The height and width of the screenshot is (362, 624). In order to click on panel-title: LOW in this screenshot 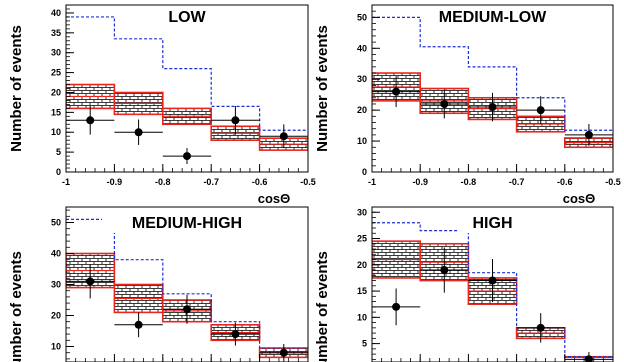, I will do `click(187, 17)`.